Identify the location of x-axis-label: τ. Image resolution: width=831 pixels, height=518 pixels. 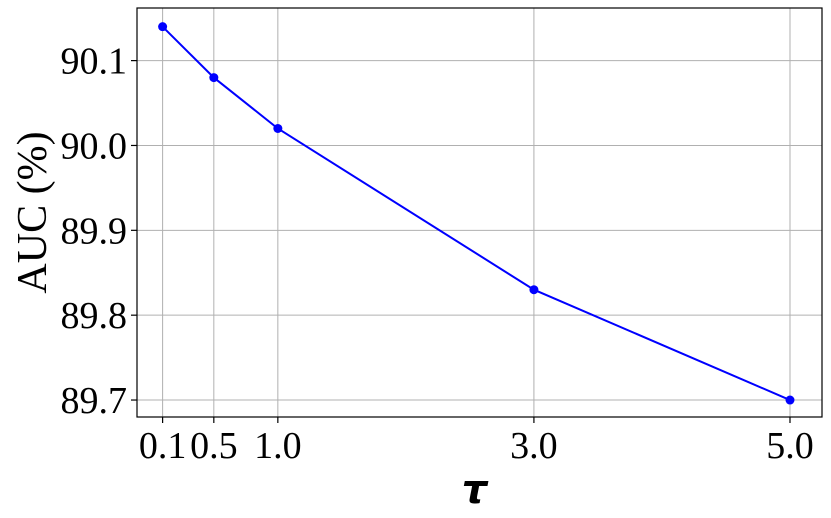
(475, 490).